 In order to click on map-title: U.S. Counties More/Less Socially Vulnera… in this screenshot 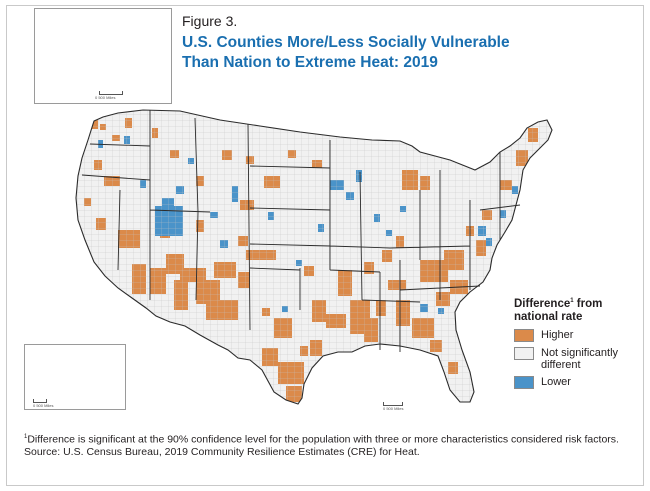, I will do `click(392, 53)`.